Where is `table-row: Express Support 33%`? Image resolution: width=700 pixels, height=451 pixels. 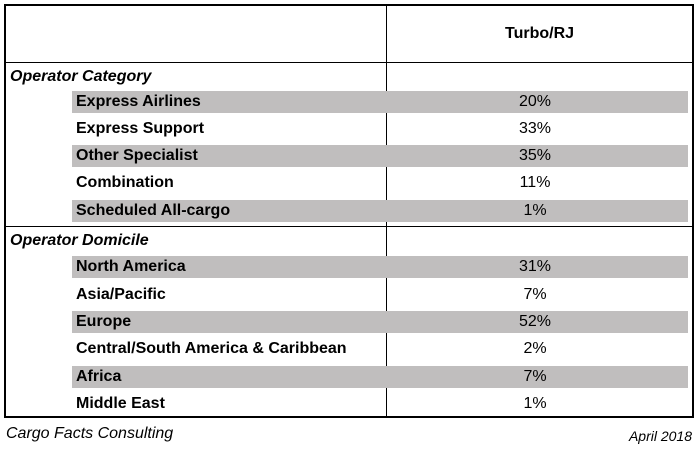 table-row: Express Support 33% is located at coordinates (380, 129).